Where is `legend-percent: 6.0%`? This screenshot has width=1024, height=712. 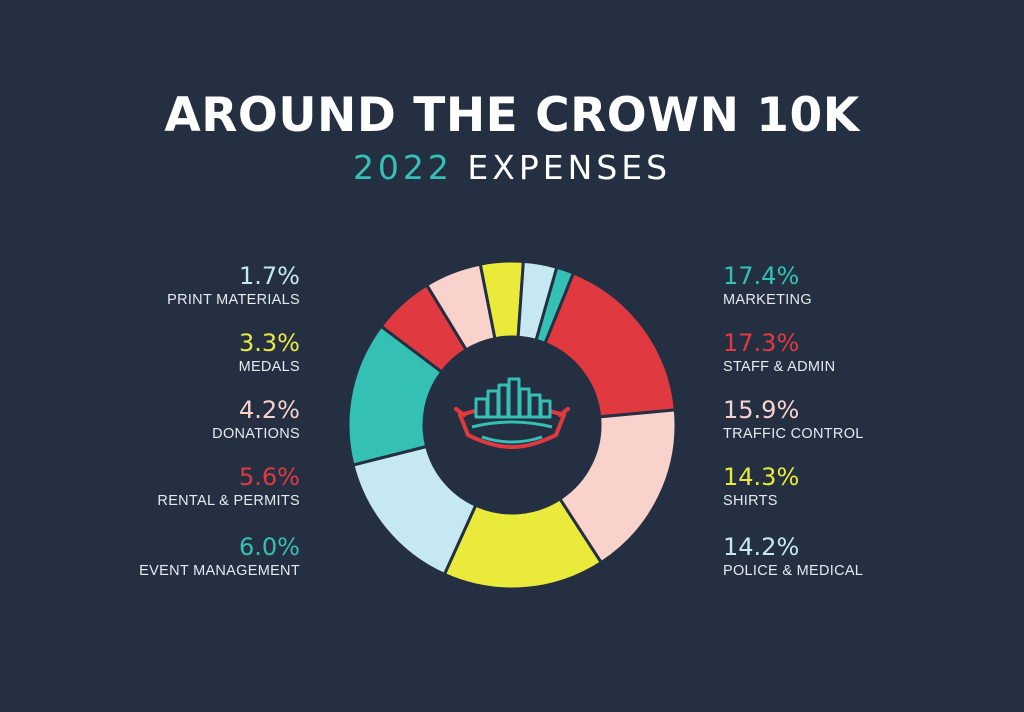
legend-percent: 6.0% is located at coordinates (269, 547).